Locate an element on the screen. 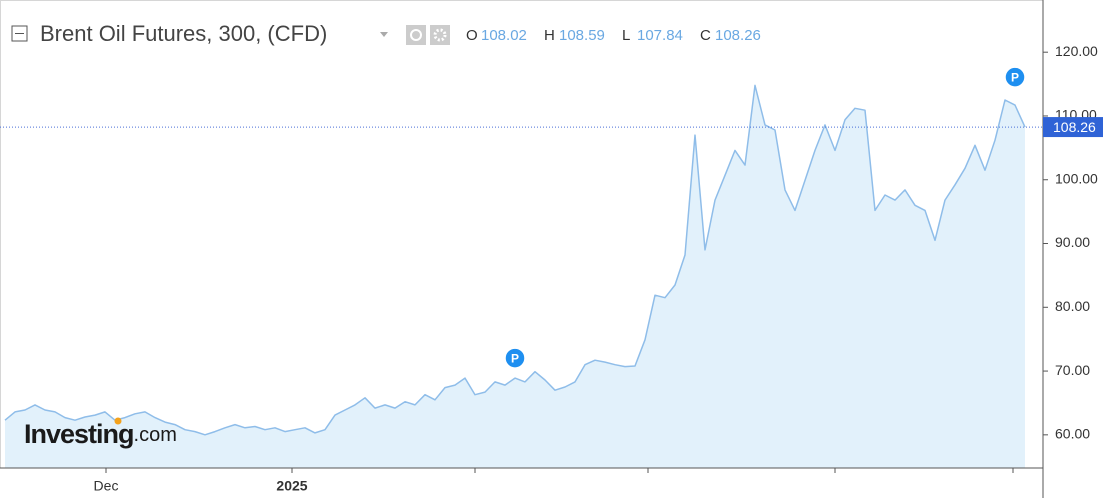 This screenshot has width=1115, height=498. logo: Investing.com is located at coordinates (100, 434).